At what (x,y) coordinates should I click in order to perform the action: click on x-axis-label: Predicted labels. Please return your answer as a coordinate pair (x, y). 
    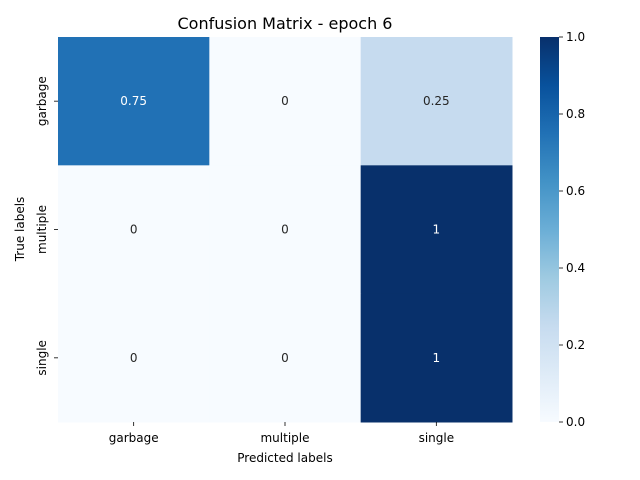
    Looking at the image, I should click on (284, 458).